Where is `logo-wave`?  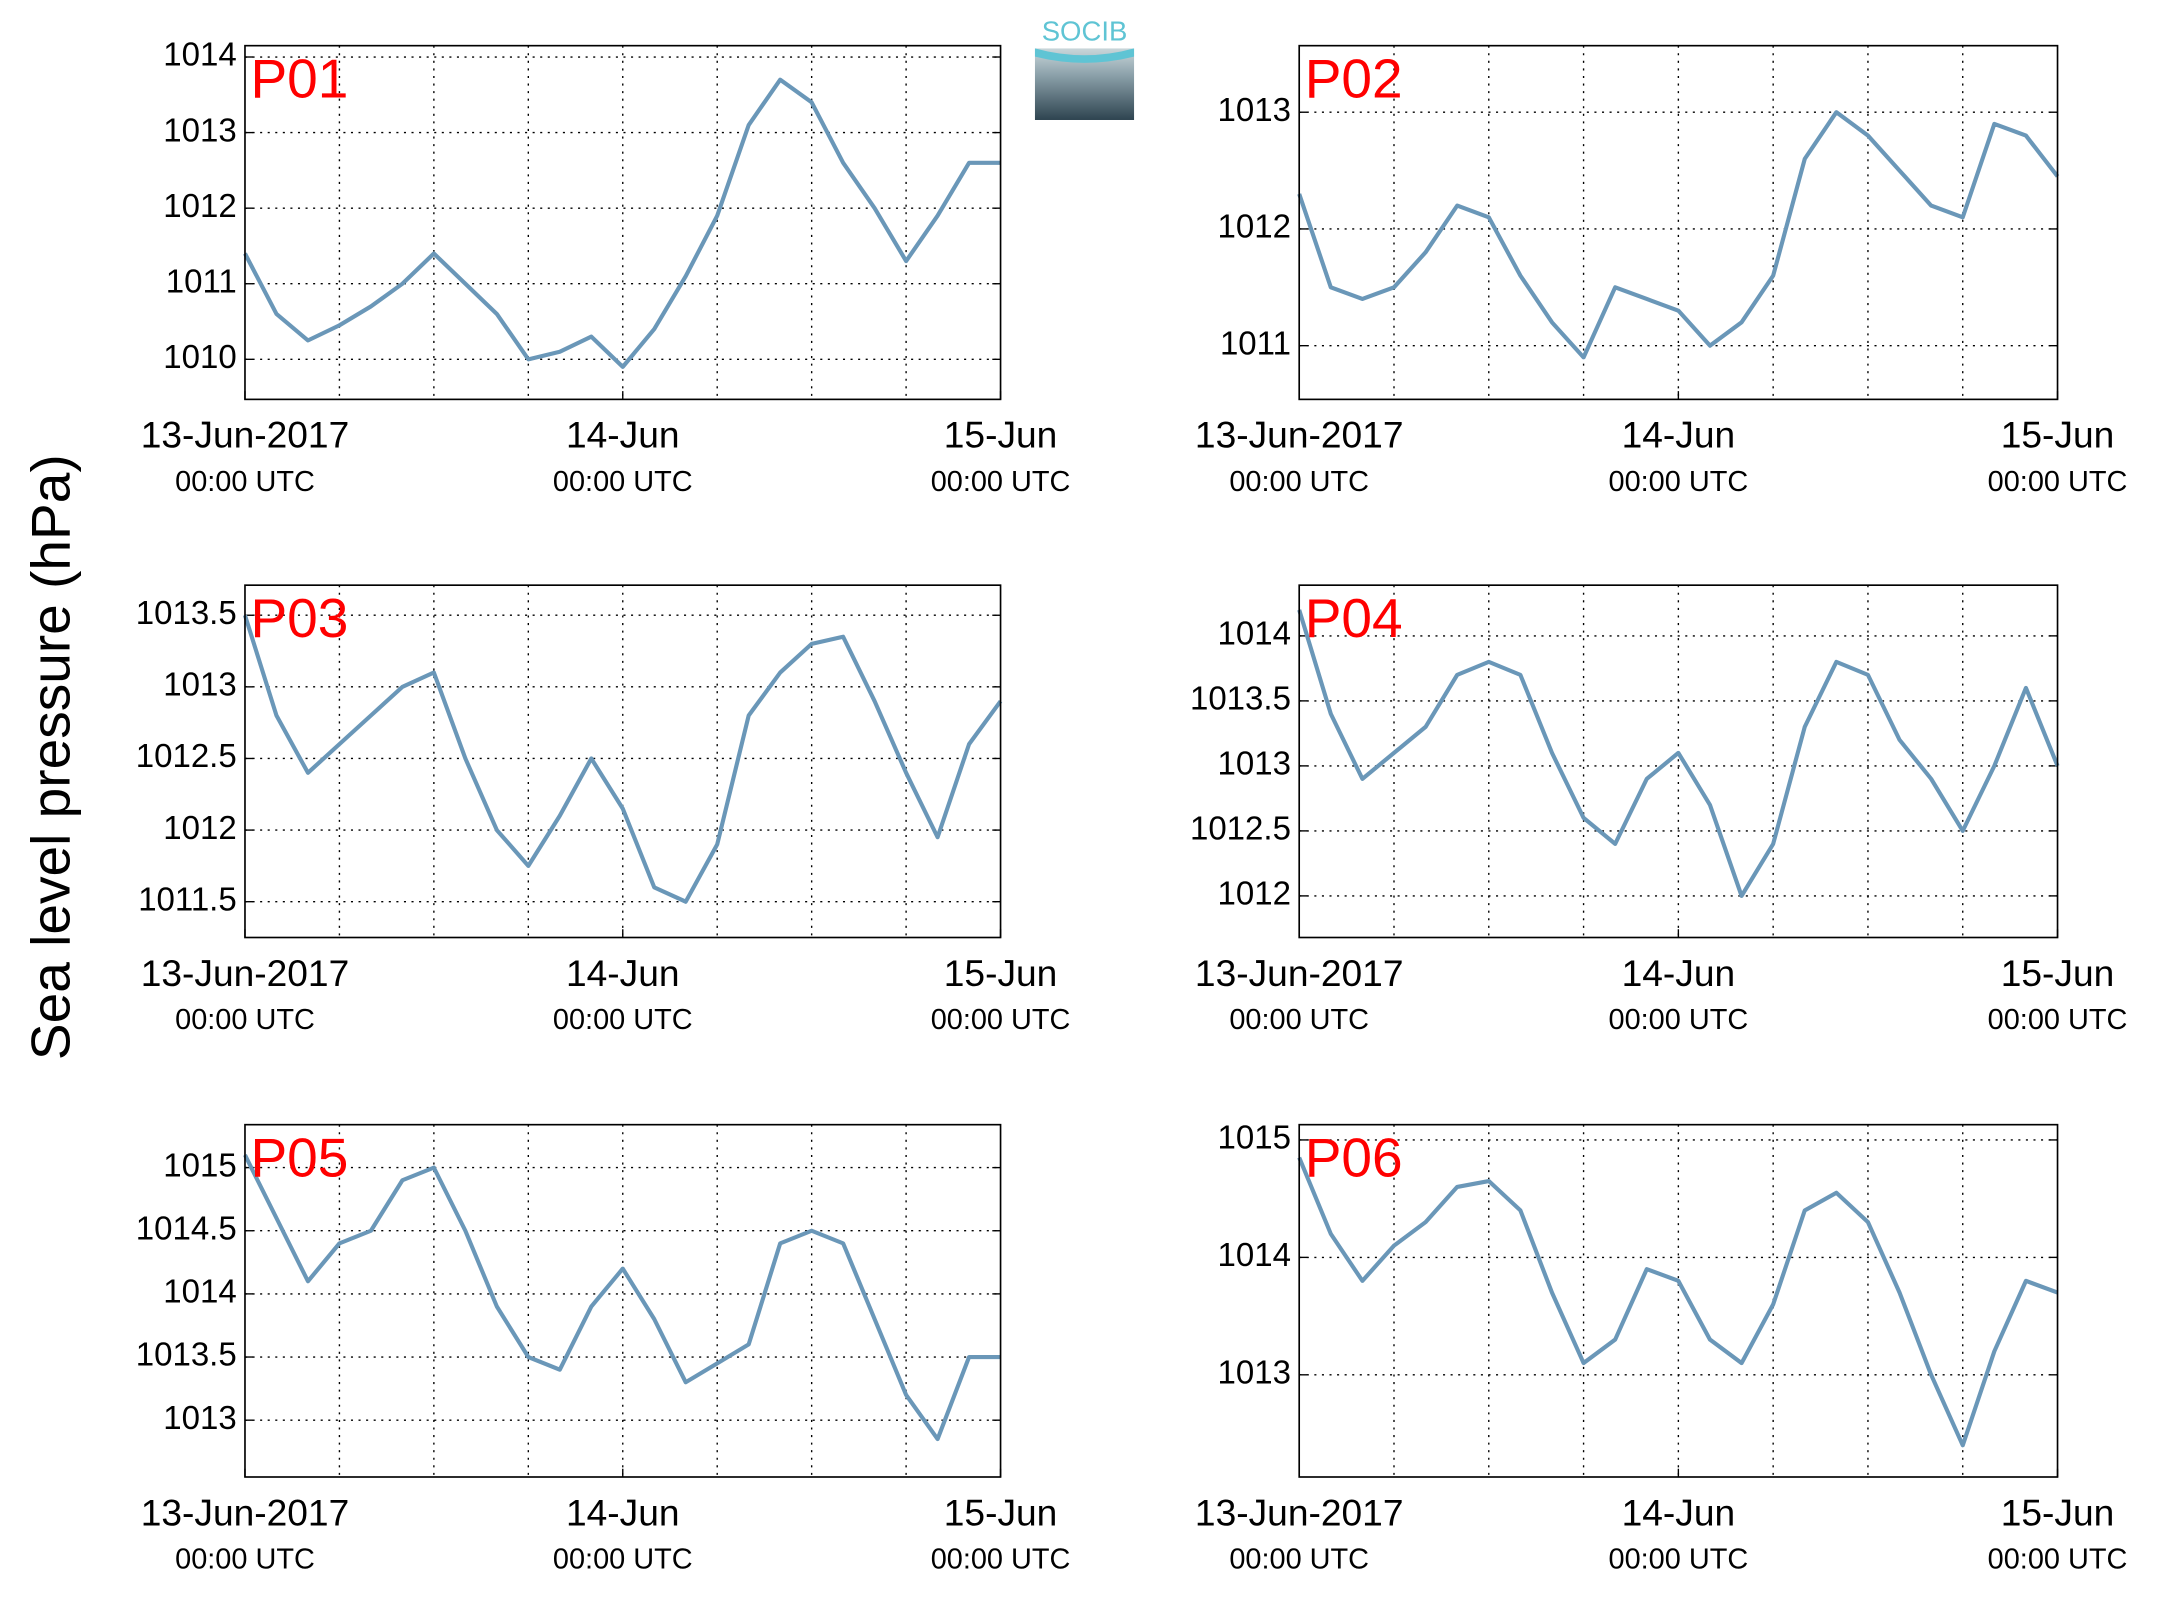 logo-wave is located at coordinates (1084, 55).